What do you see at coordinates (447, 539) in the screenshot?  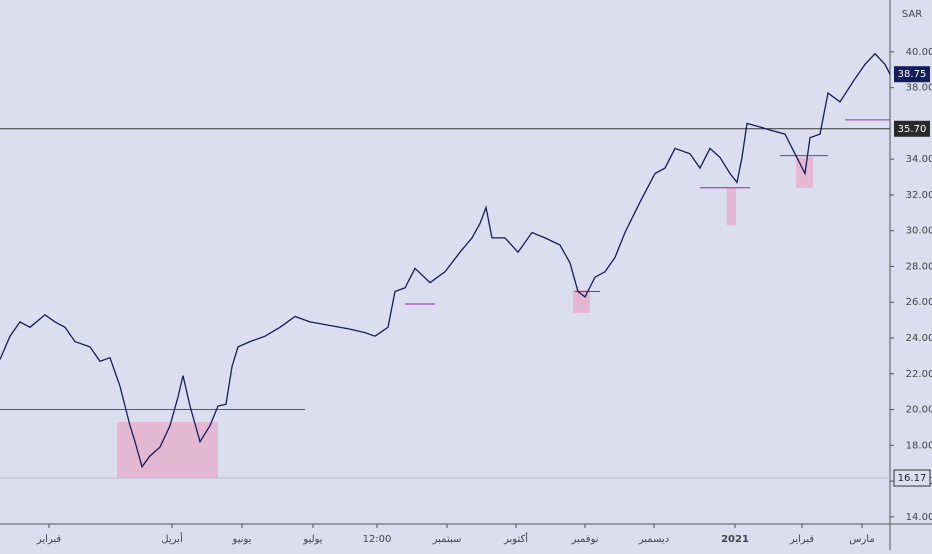 I see `x-tick-label: سبتمبر` at bounding box center [447, 539].